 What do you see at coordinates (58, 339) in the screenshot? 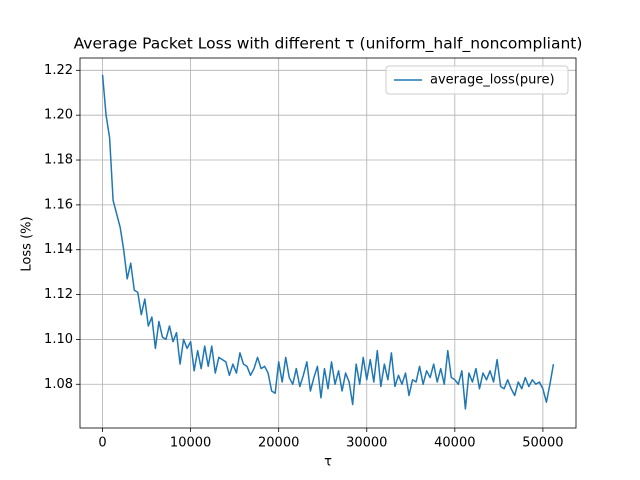
I see `y-tick-label: 1.10` at bounding box center [58, 339].